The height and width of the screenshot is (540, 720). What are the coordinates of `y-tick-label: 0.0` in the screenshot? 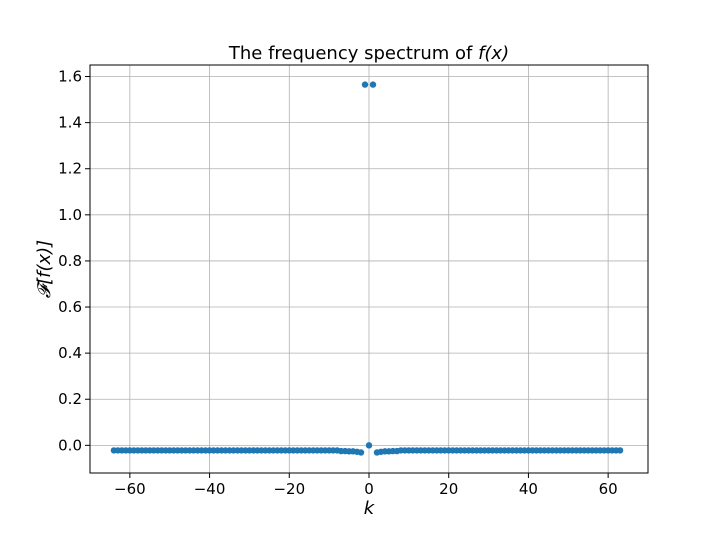 It's located at (70, 445).